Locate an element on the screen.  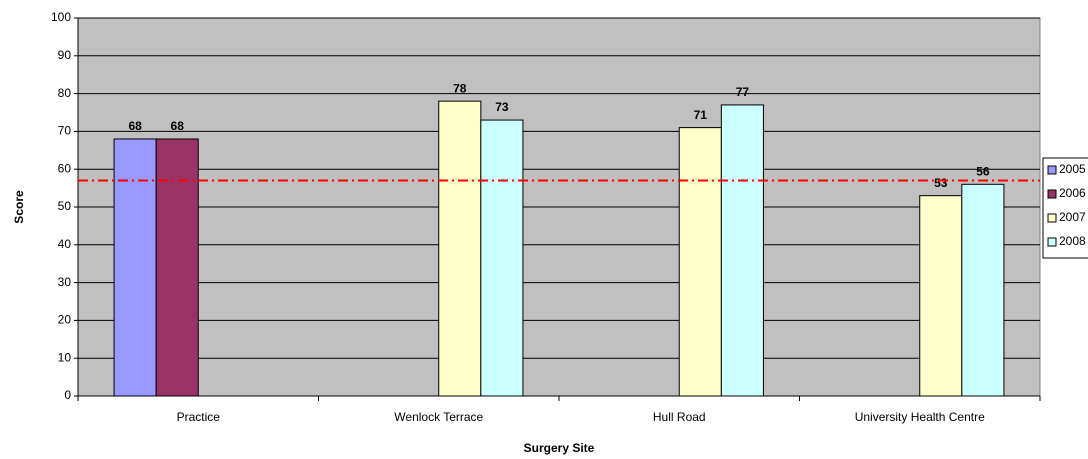
value-label: 53 is located at coordinates (941, 183).